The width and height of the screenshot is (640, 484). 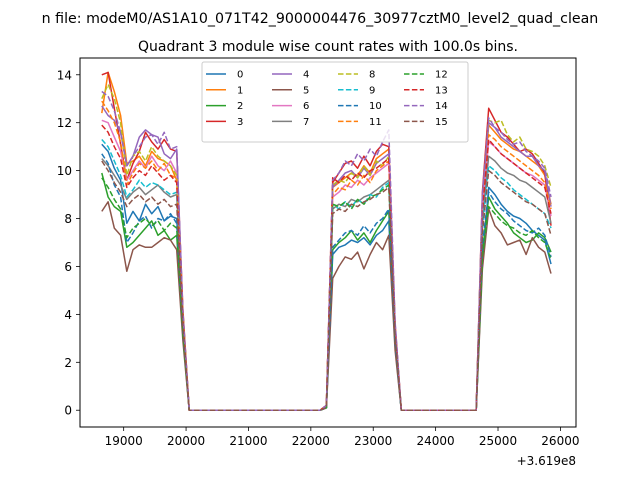 I want to click on x-axis-offset-label: +3.619e8, so click(x=546, y=461).